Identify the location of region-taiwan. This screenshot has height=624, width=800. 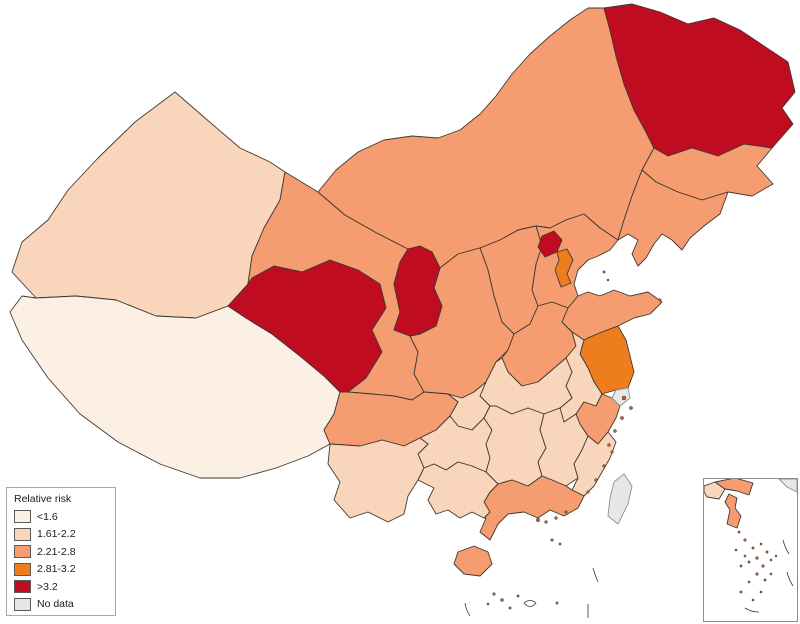
(620, 499).